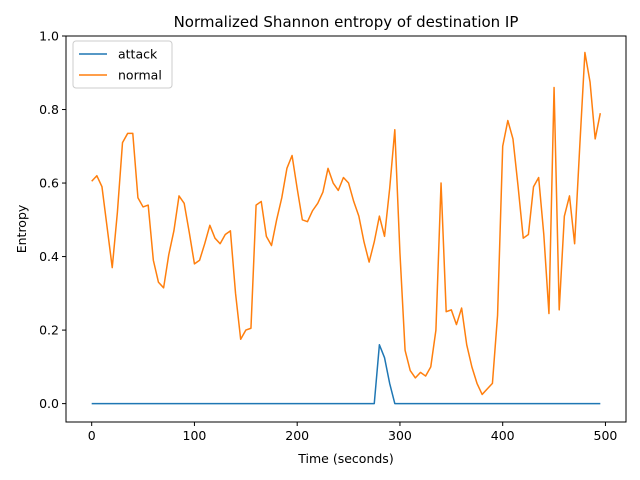  I want to click on y-tick-label: 0.2, so click(49, 330).